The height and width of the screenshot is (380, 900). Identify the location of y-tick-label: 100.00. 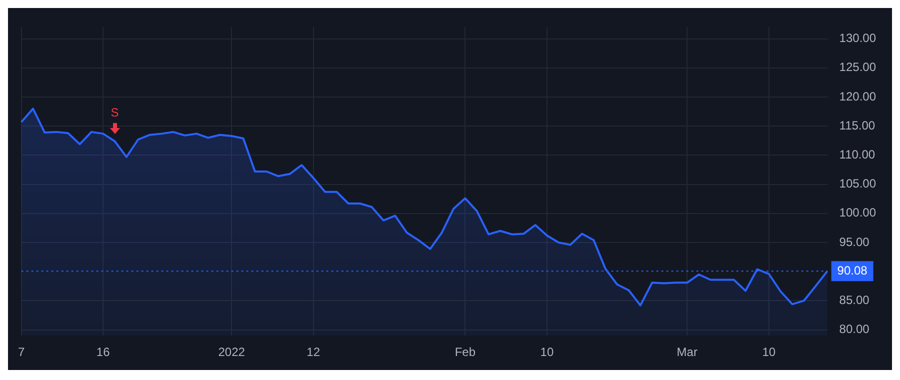
(857, 213).